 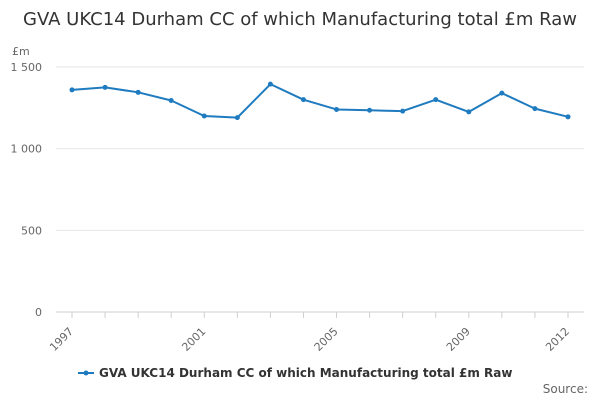 I want to click on y-tick-label: 1 500, so click(x=27, y=67).